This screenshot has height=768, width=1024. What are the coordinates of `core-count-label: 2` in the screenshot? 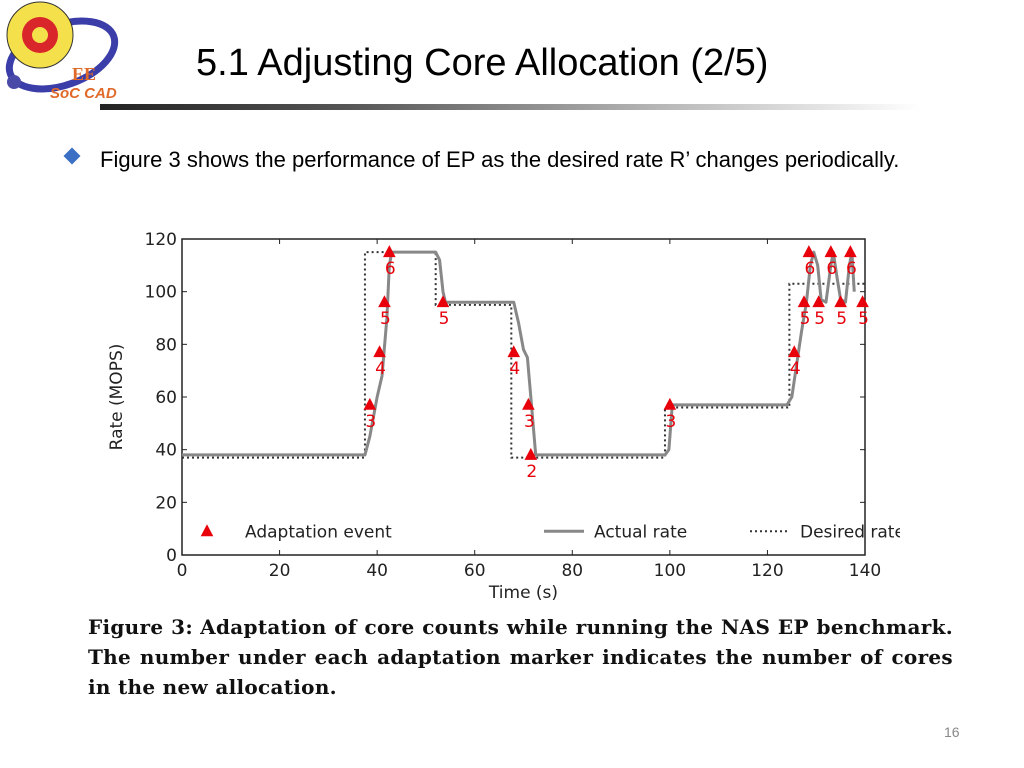 It's located at (531, 472).